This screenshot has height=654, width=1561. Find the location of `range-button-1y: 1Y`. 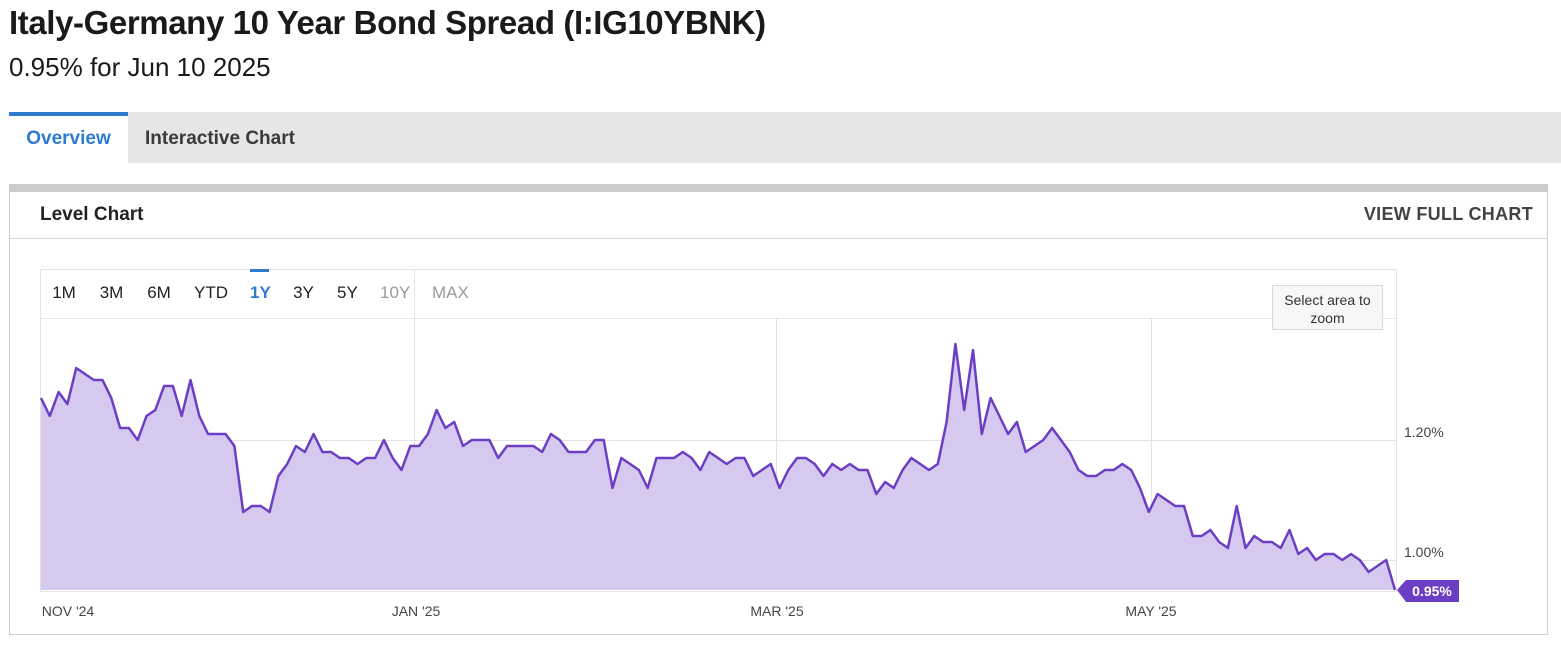

range-button-1y: 1Y is located at coordinates (260, 292).